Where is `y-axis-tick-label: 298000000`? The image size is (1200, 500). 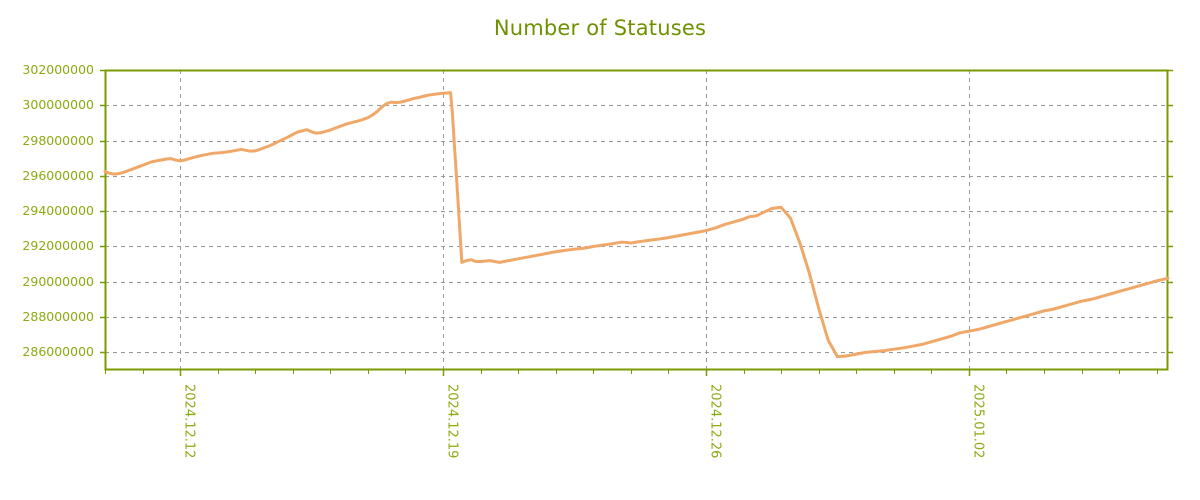
y-axis-tick-label: 298000000 is located at coordinates (58, 140).